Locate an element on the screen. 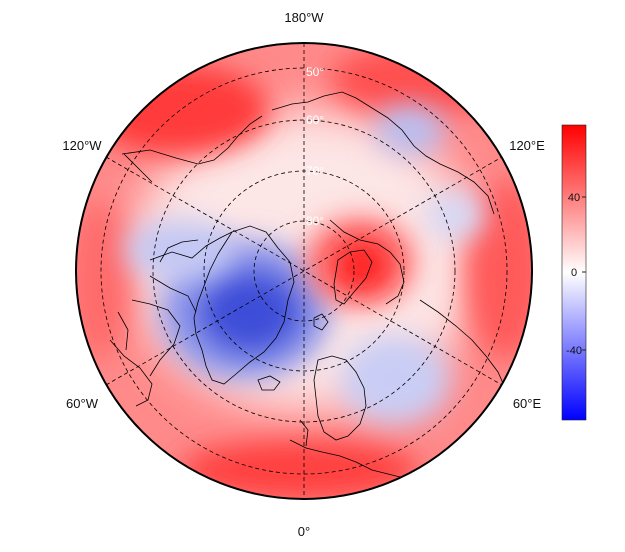 The image size is (625, 552). iceland is located at coordinates (269, 383).